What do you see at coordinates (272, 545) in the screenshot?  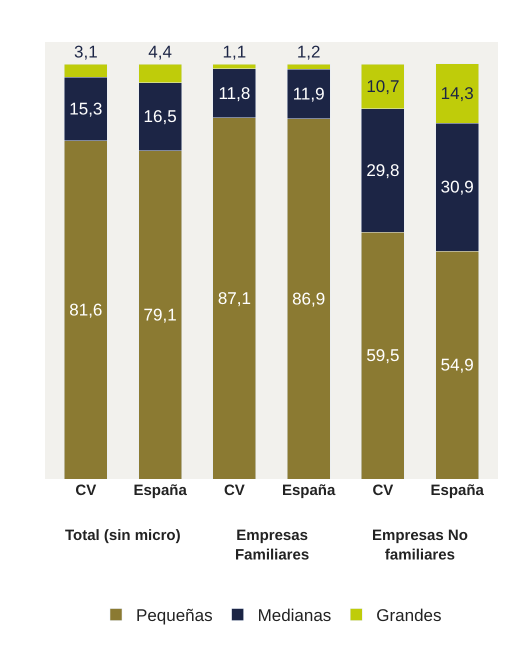 I see `text: Empresas Familiares` at bounding box center [272, 545].